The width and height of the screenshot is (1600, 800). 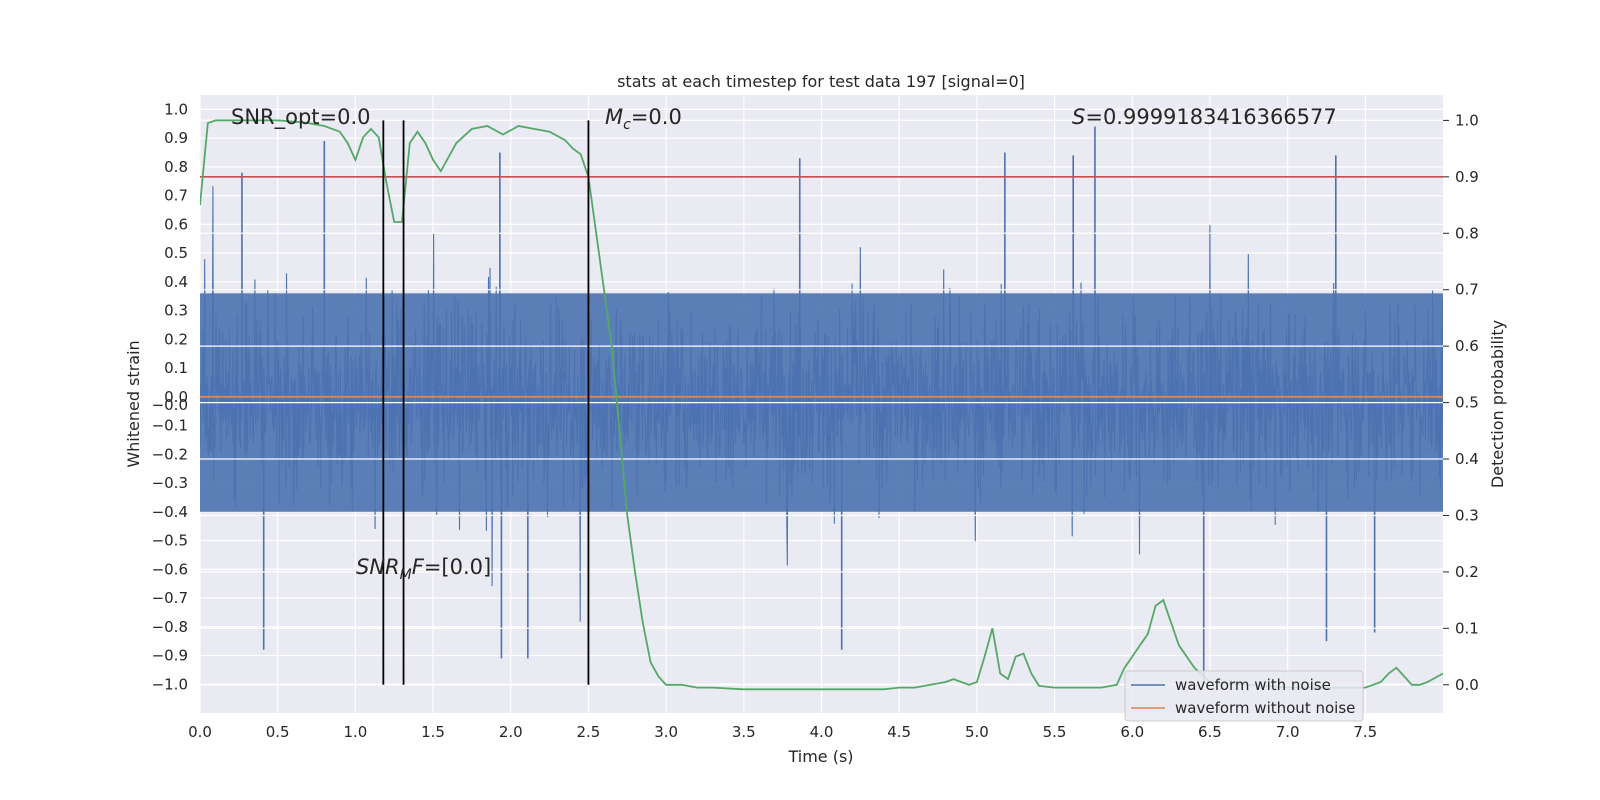 What do you see at coordinates (176, 109) in the screenshot?
I see `y-tick-label: 1.0` at bounding box center [176, 109].